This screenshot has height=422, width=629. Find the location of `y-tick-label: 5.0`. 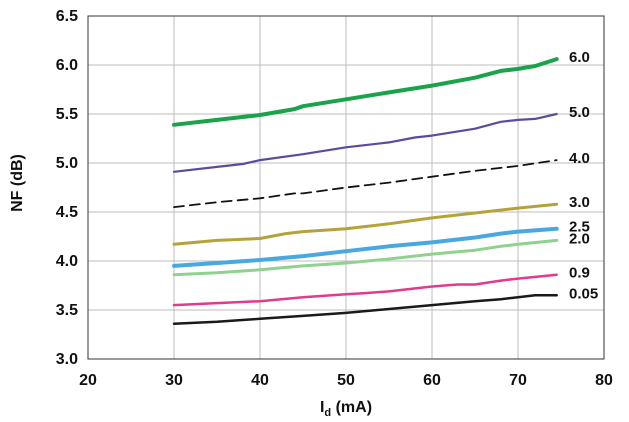

y-tick-label: 5.0 is located at coordinates (67, 163).